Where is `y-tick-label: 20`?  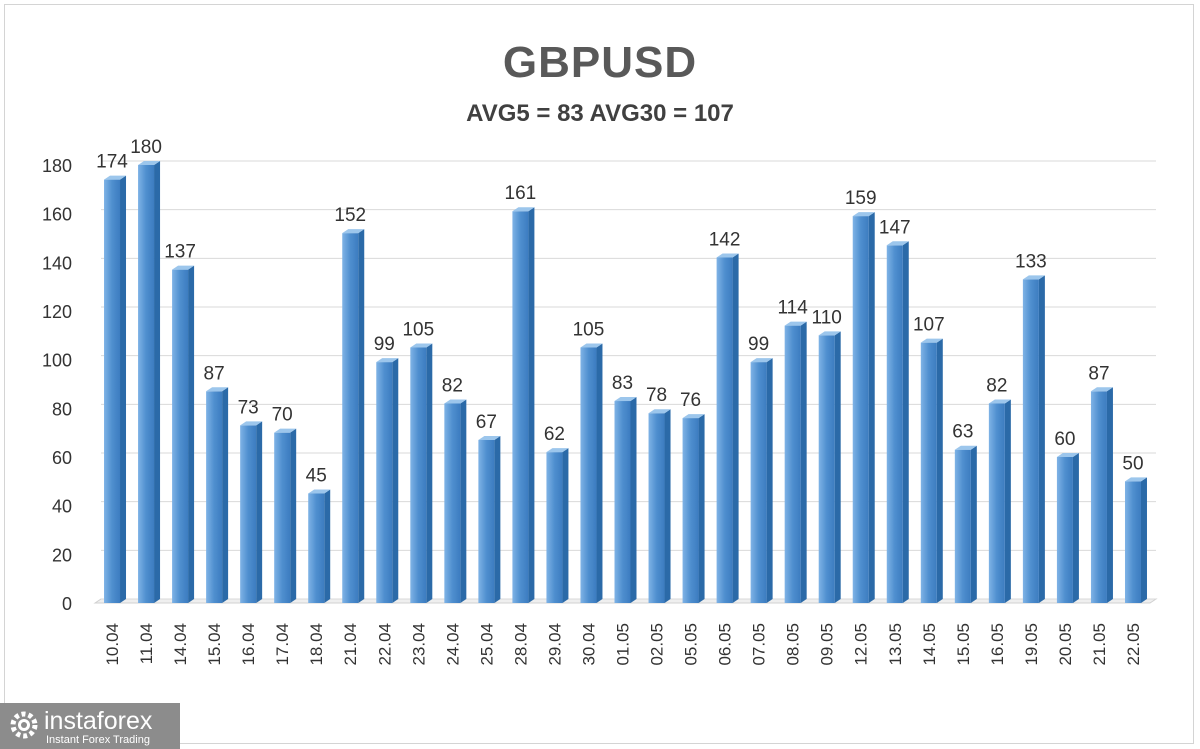 y-tick-label: 20 is located at coordinates (62, 555).